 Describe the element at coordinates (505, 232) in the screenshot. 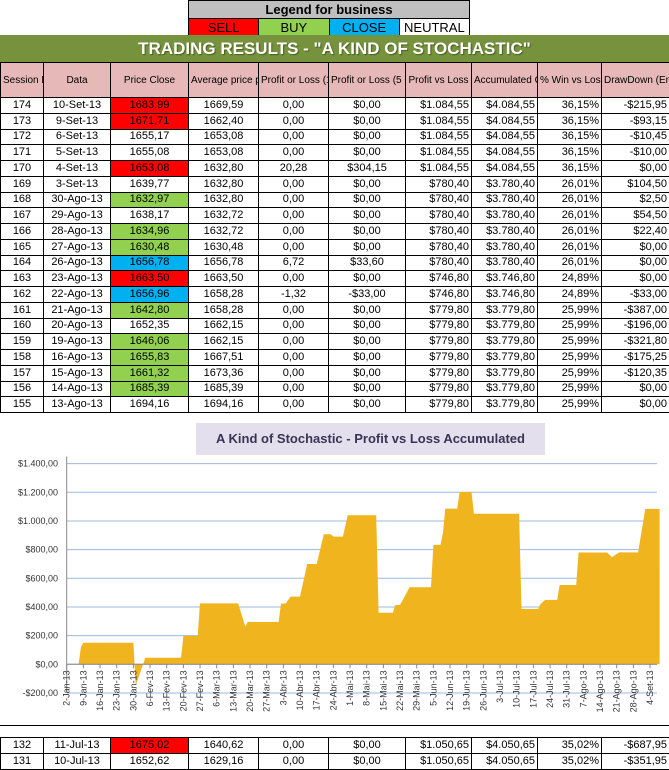

I see `cell-accumulated-capital: $3.780,40` at that location.